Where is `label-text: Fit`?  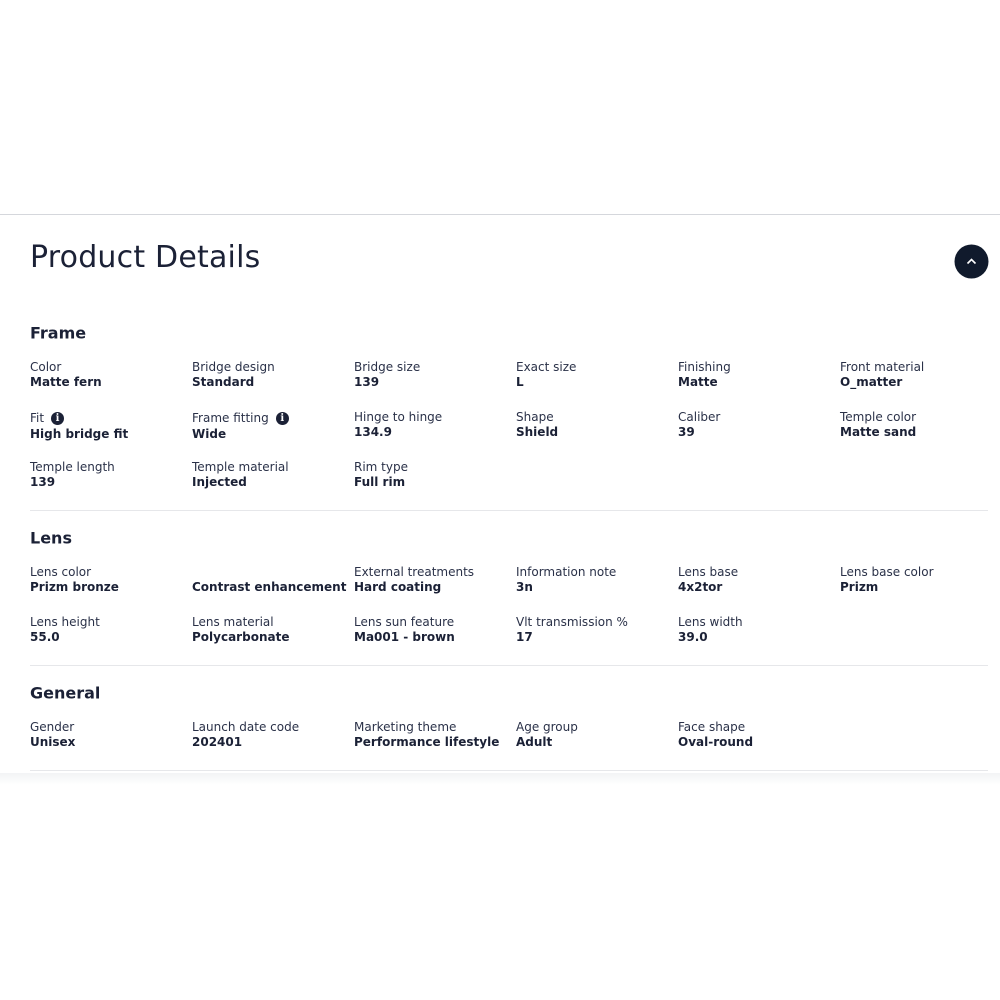
label-text: Fit is located at coordinates (37, 418).